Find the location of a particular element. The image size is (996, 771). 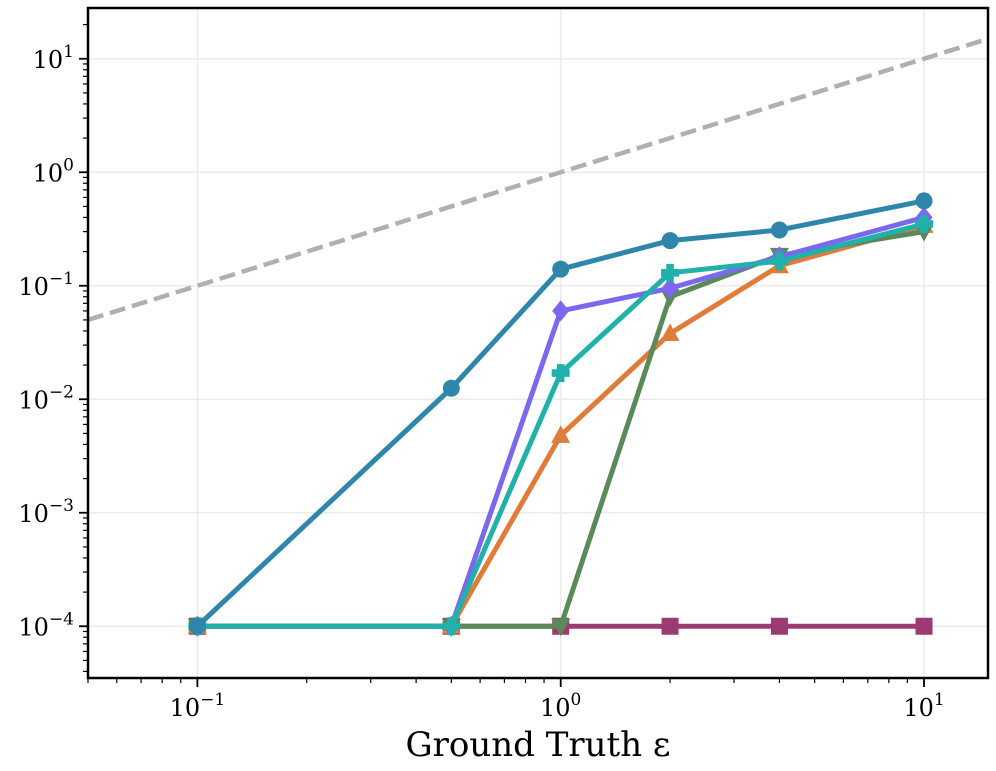

x-axis-title: Ground Truth ε is located at coordinates (537, 745).